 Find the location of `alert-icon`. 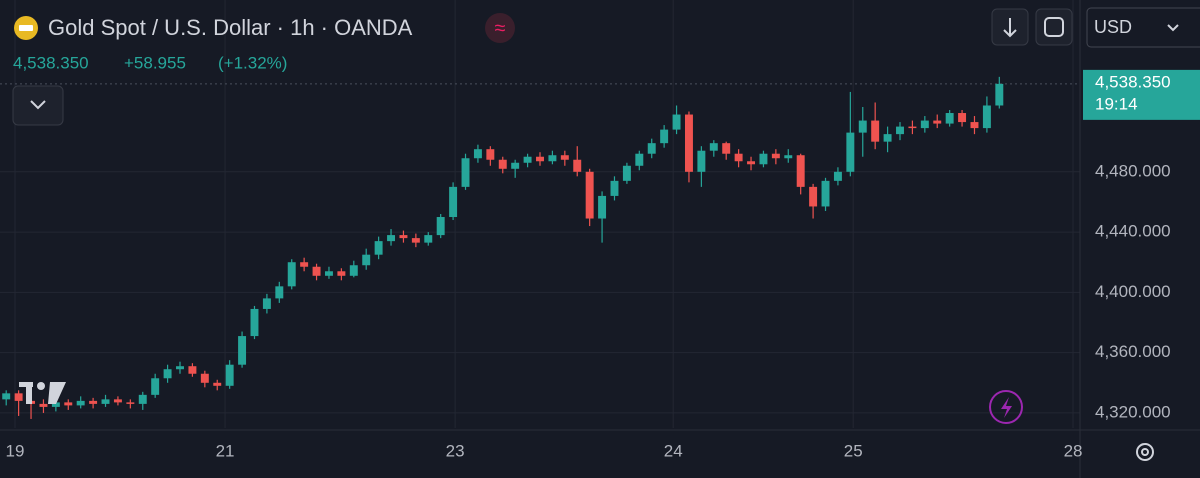

alert-icon is located at coordinates (1006, 407).